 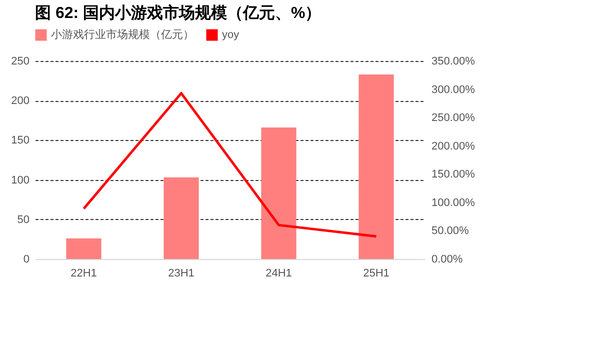 I want to click on y2-tick-label: 300.00%, so click(x=454, y=90).